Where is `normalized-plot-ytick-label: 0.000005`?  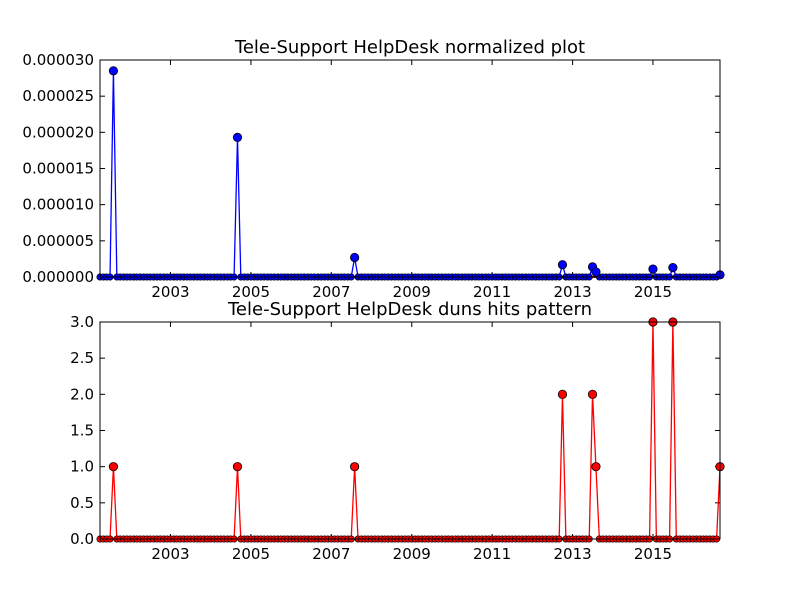
normalized-plot-ytick-label: 0.000005 is located at coordinates (58, 241).